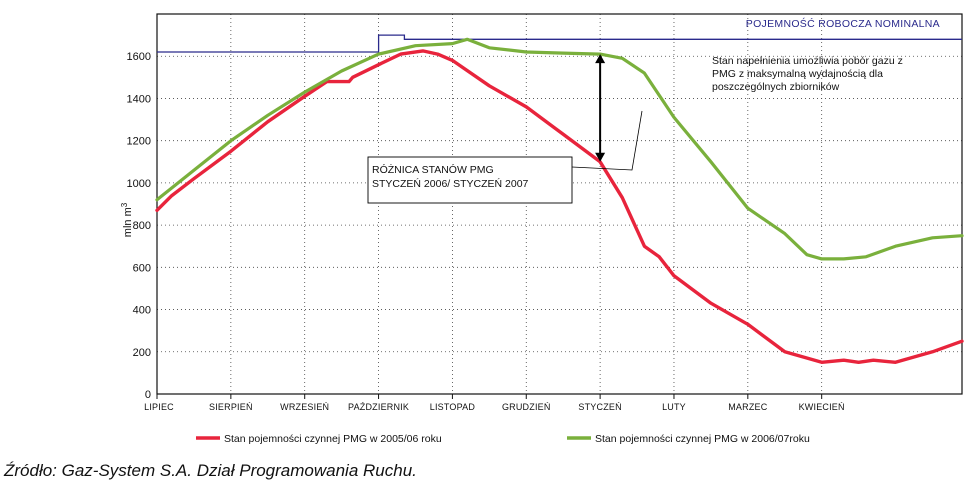  Describe the element at coordinates (433, 169) in the screenshot. I see `difference-annotation-text: RÓŻNICA STANÓW PMG` at that location.